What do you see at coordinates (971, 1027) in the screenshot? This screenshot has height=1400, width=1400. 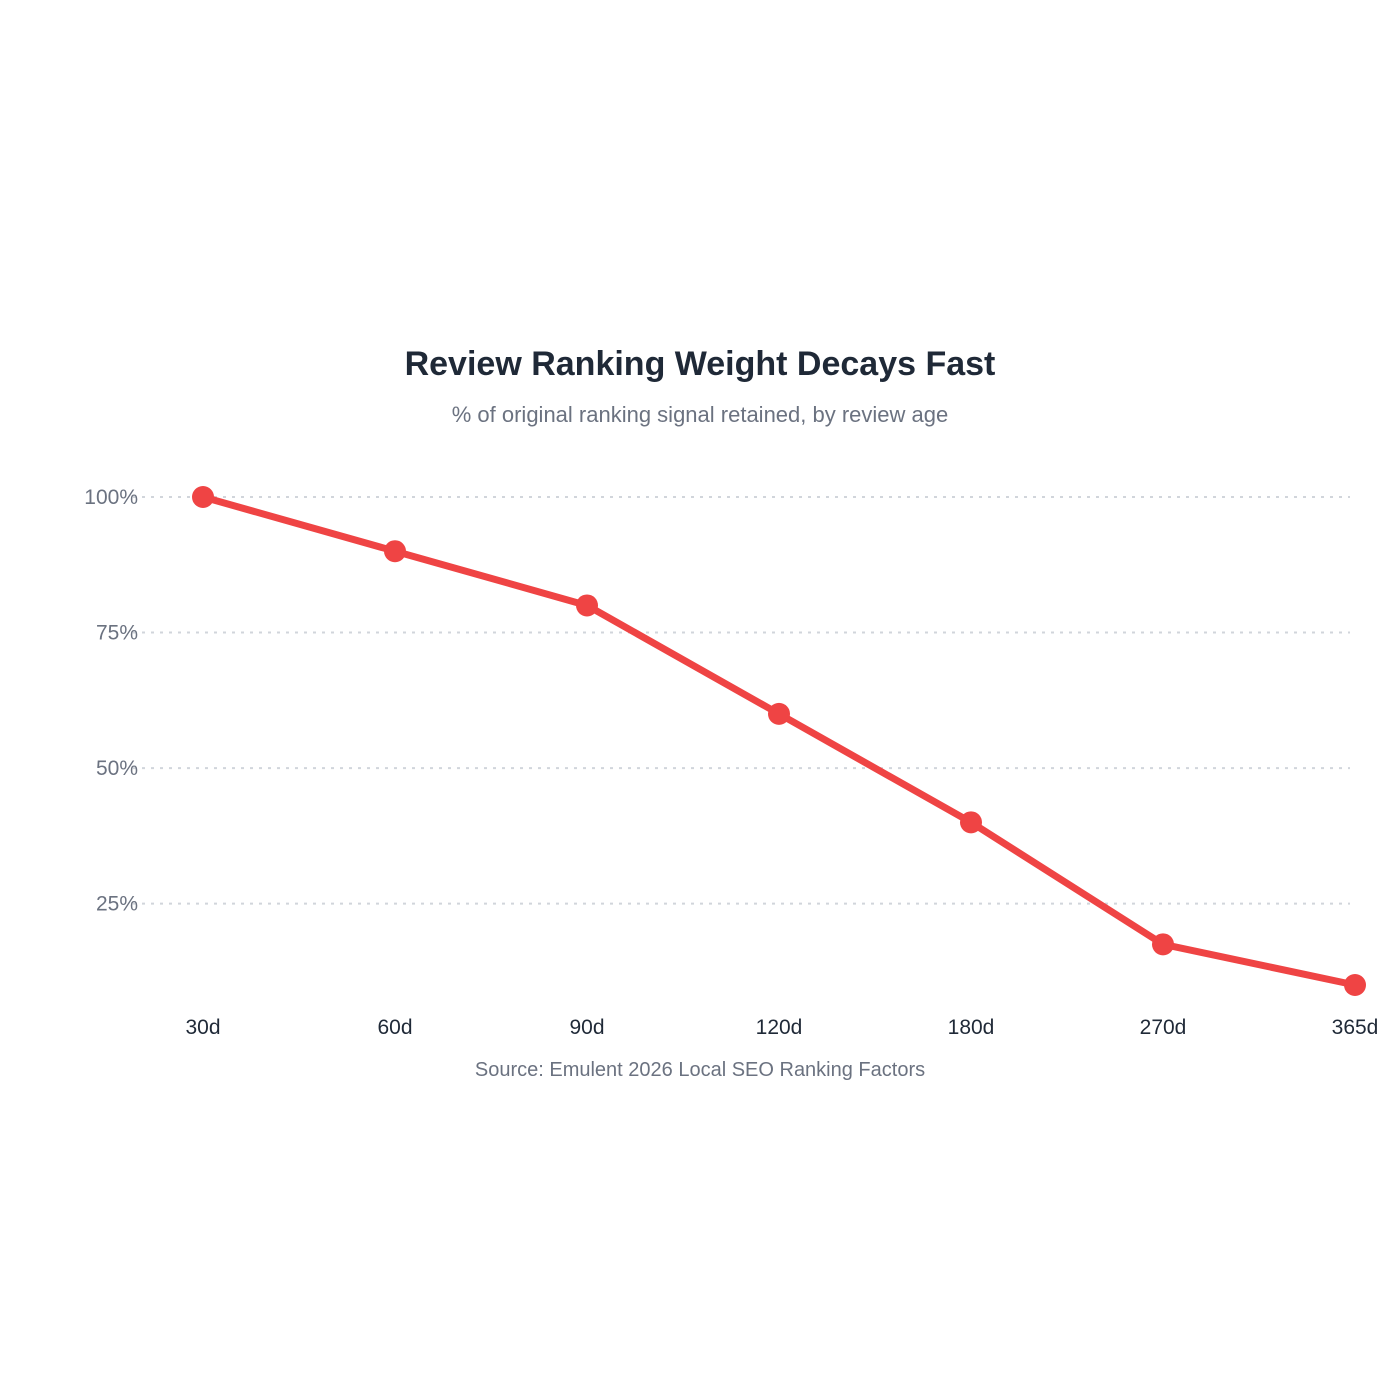 I see `x-tick-label: 180d` at bounding box center [971, 1027].